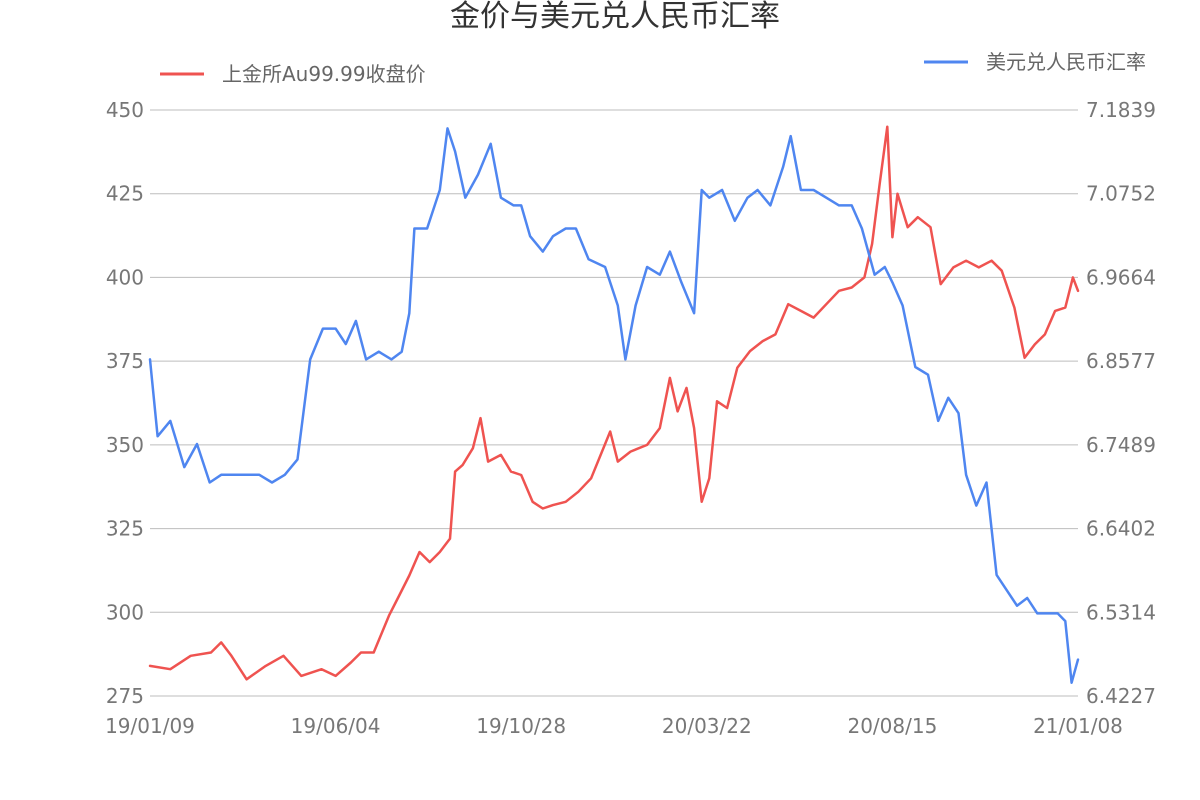 This screenshot has height=800, width=1200. What do you see at coordinates (150, 726) in the screenshot?
I see `x-tick-label: 19/01/09` at bounding box center [150, 726].